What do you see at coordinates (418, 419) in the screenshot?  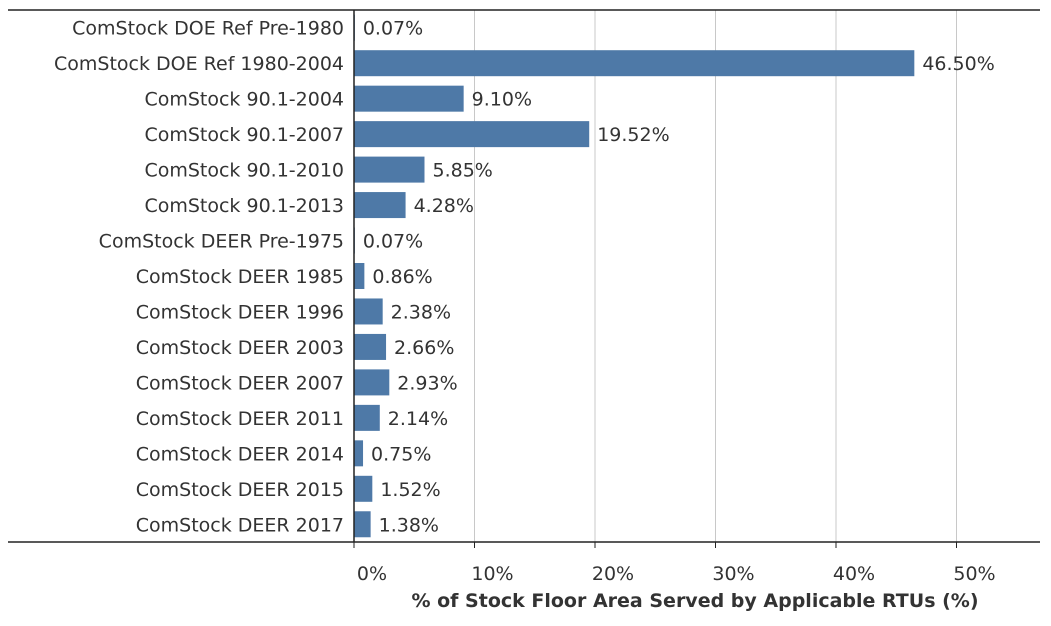 I see `data-label: 2.14%` at bounding box center [418, 419].